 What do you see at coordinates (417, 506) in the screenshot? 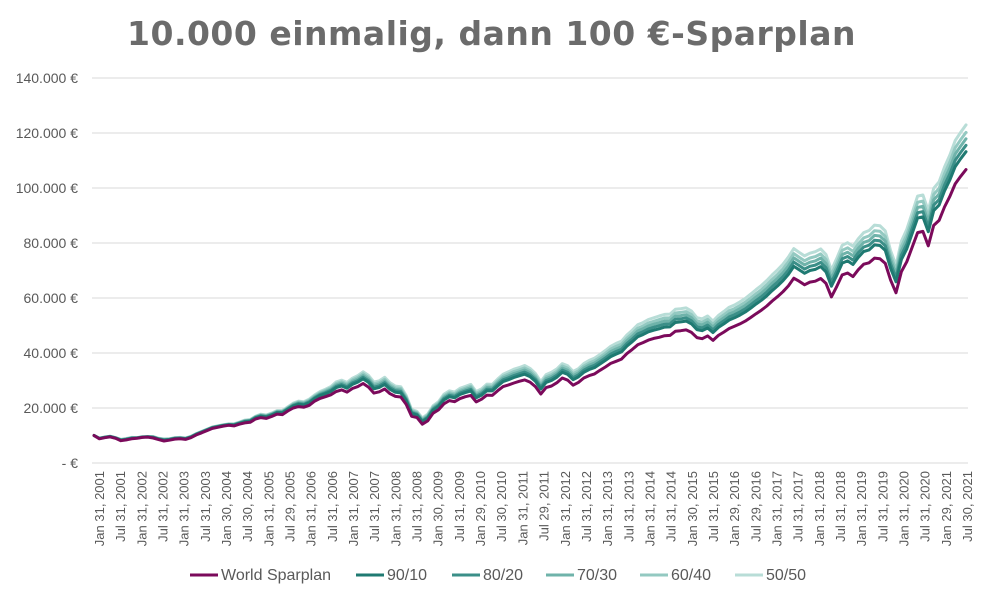
I see `x-tick-label: Jul 31, 2008` at bounding box center [417, 506].